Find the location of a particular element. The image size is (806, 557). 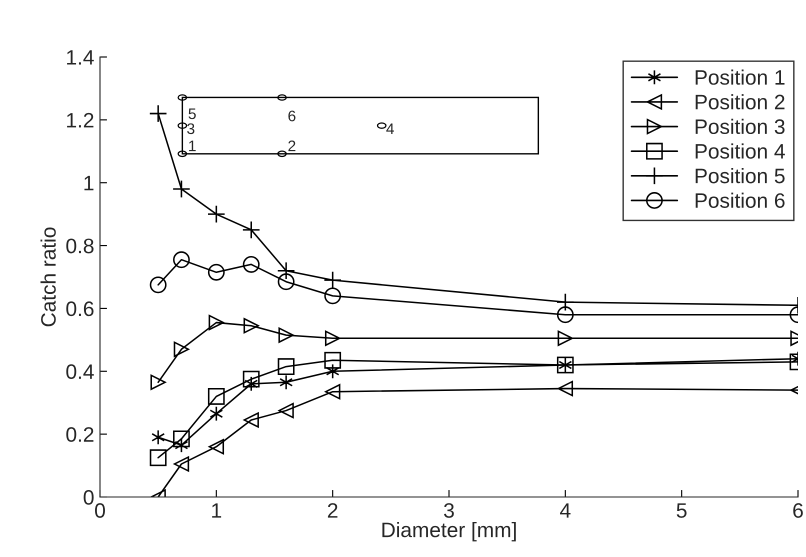

legend-label: Position 6 is located at coordinates (740, 200).